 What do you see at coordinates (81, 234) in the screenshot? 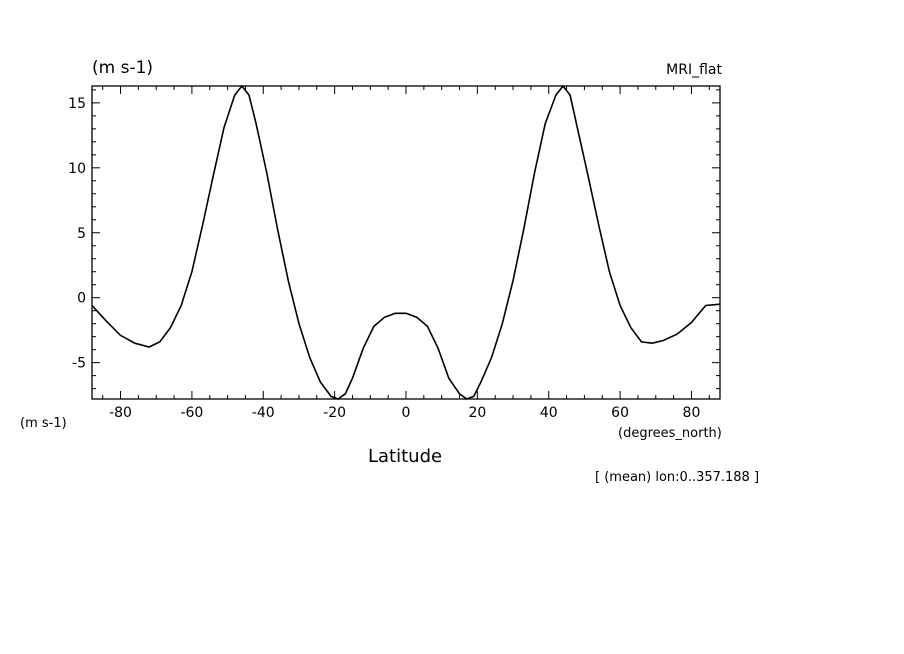
I see `y-tick-label: 5` at bounding box center [81, 234].